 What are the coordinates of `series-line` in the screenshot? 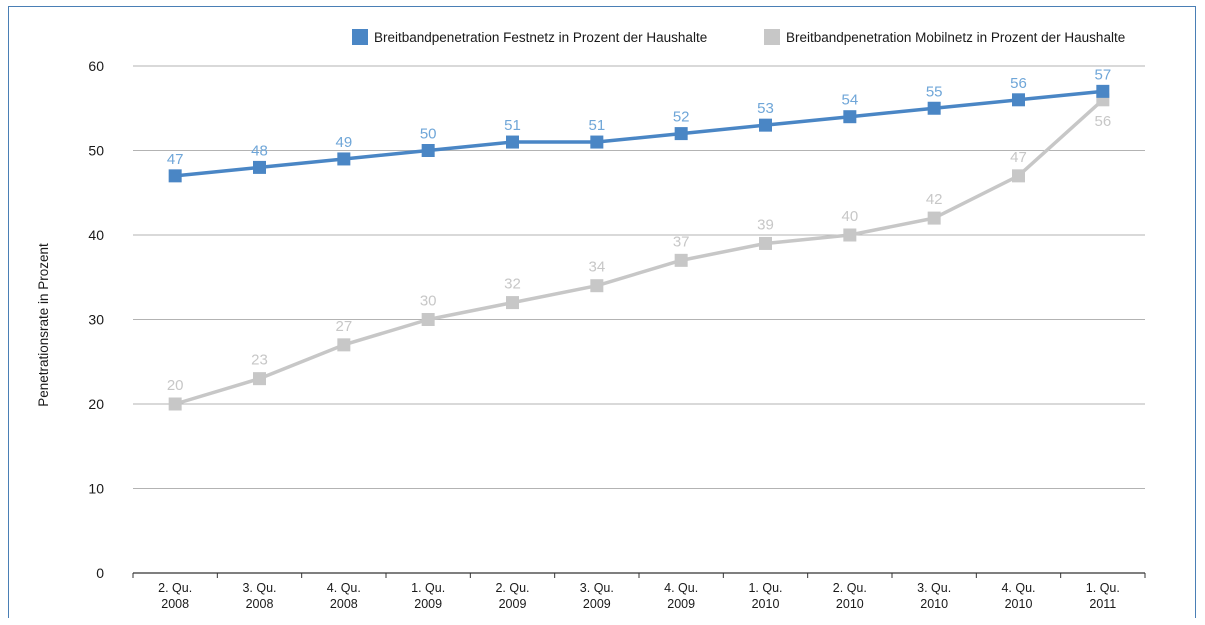 It's located at (639, 133).